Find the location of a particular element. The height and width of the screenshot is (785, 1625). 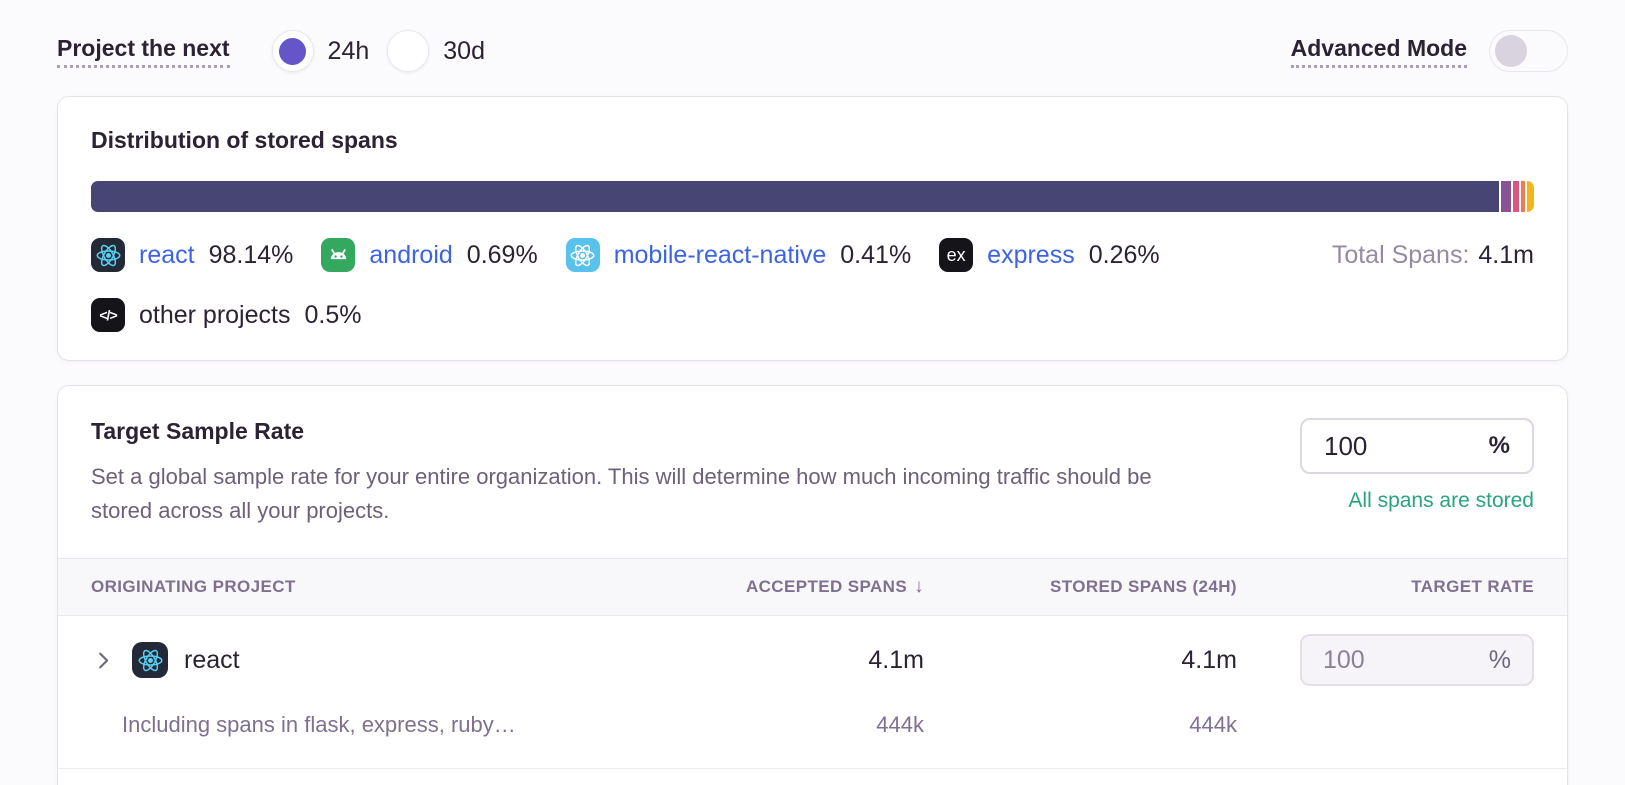

legend-item-express: ex express 0.26% is located at coordinates (1049, 255).